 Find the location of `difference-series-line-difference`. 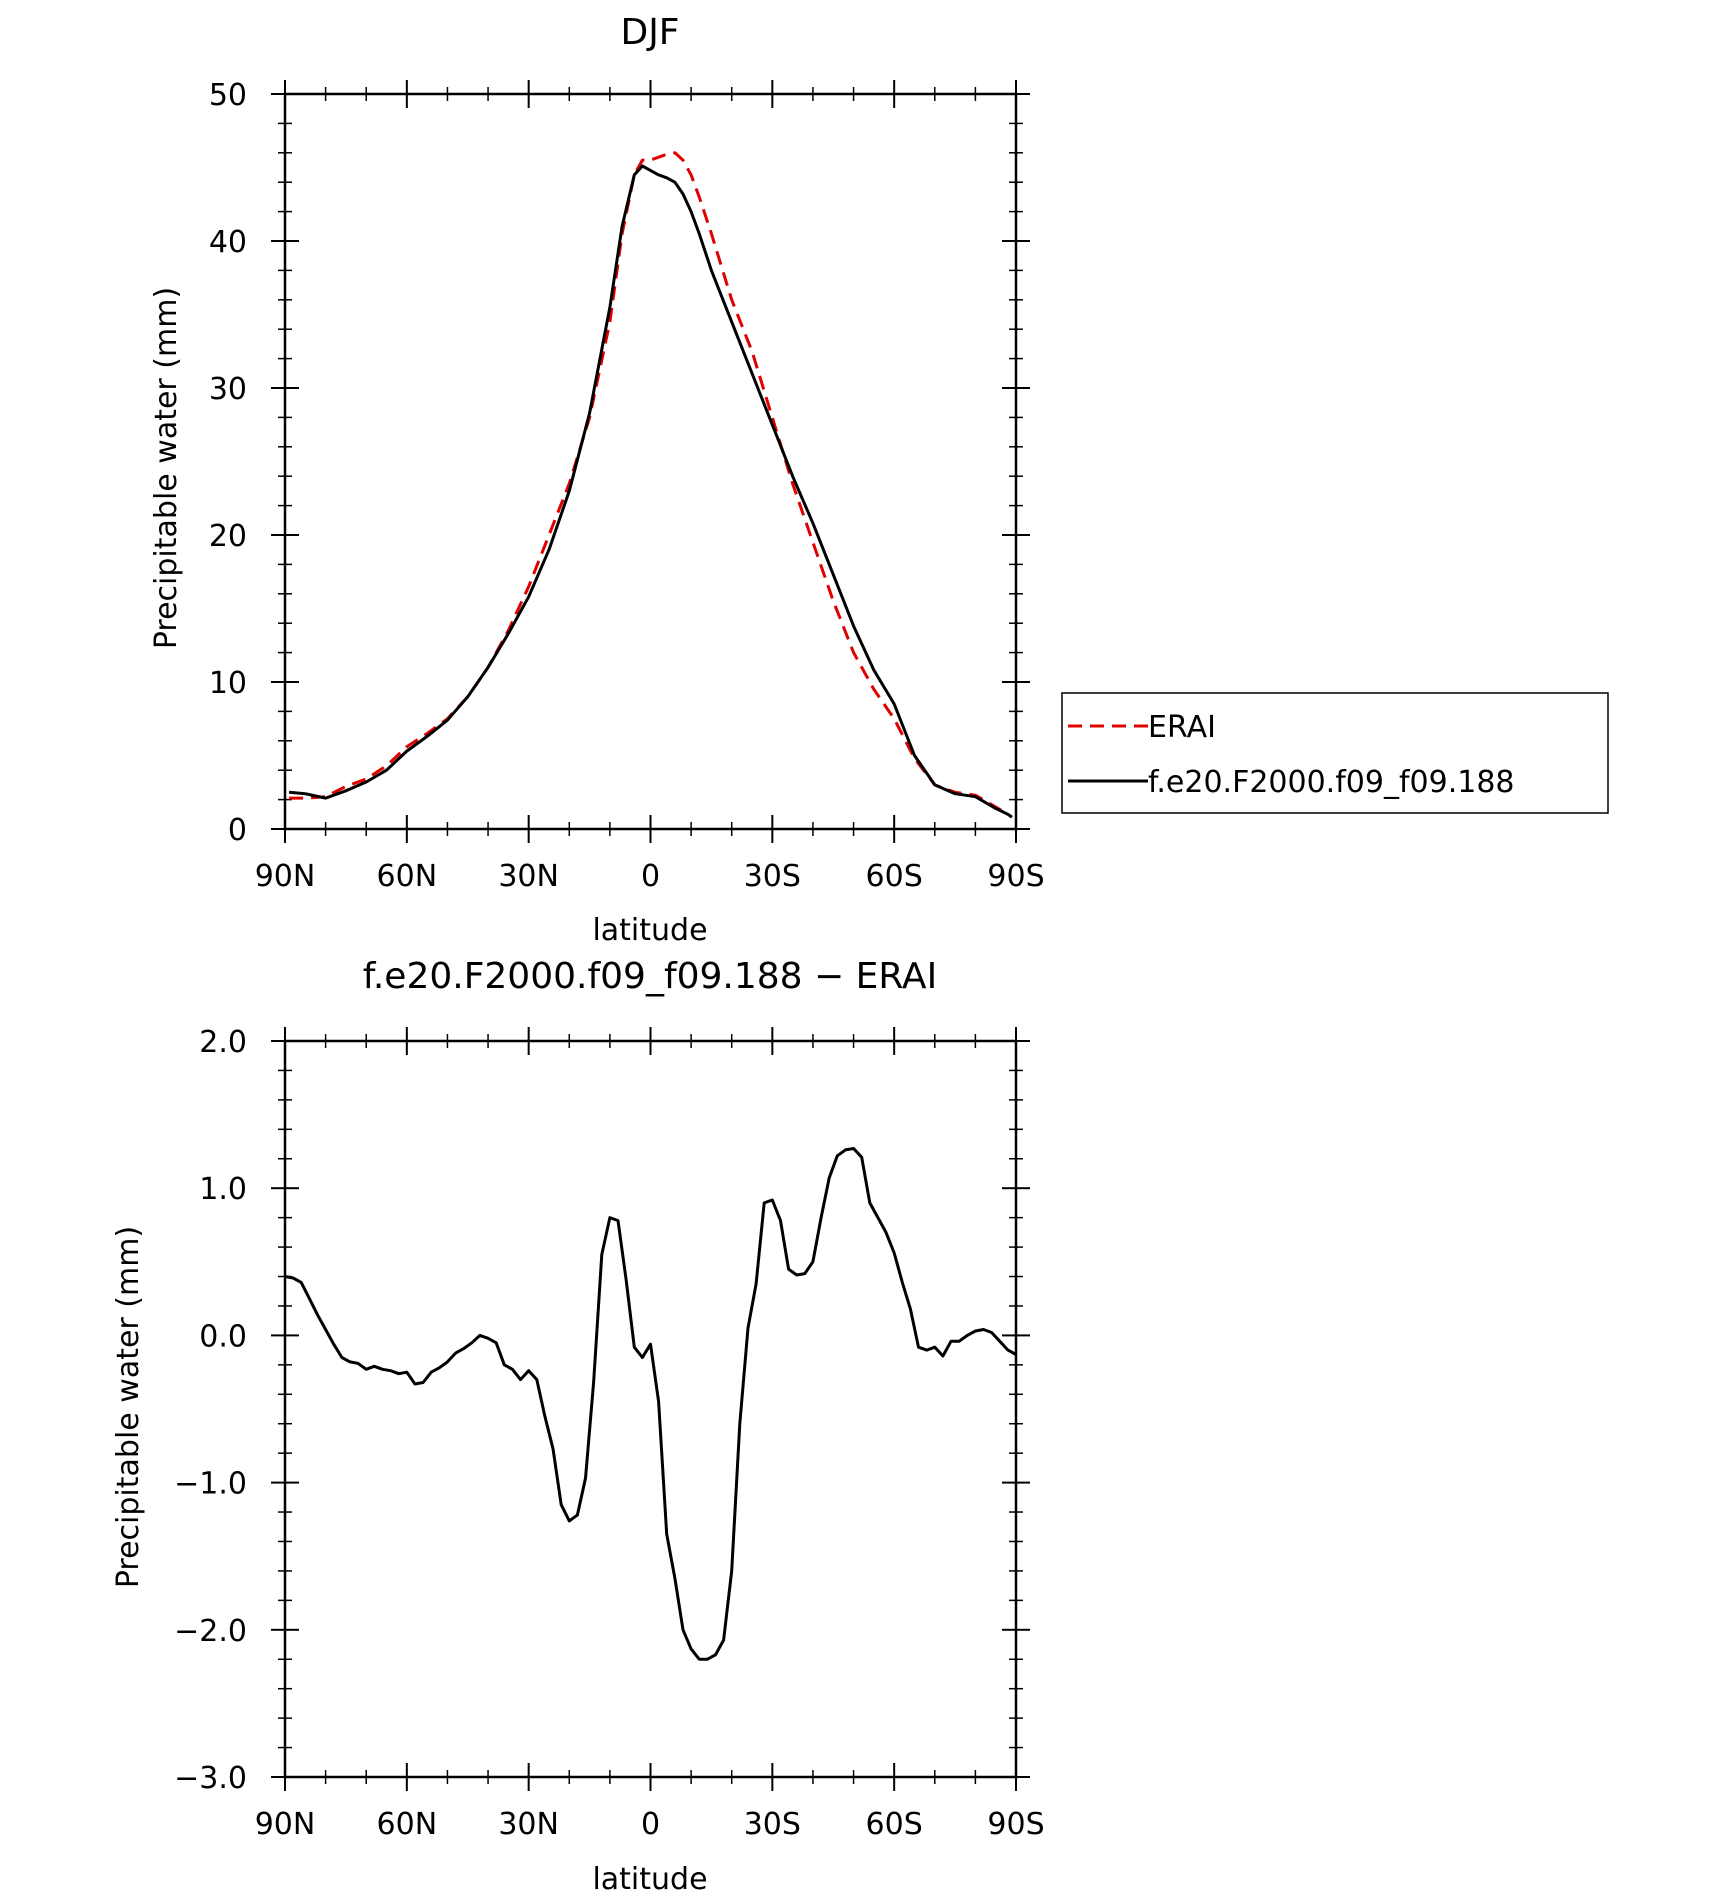

difference-series-line-difference is located at coordinates (650, 1404).